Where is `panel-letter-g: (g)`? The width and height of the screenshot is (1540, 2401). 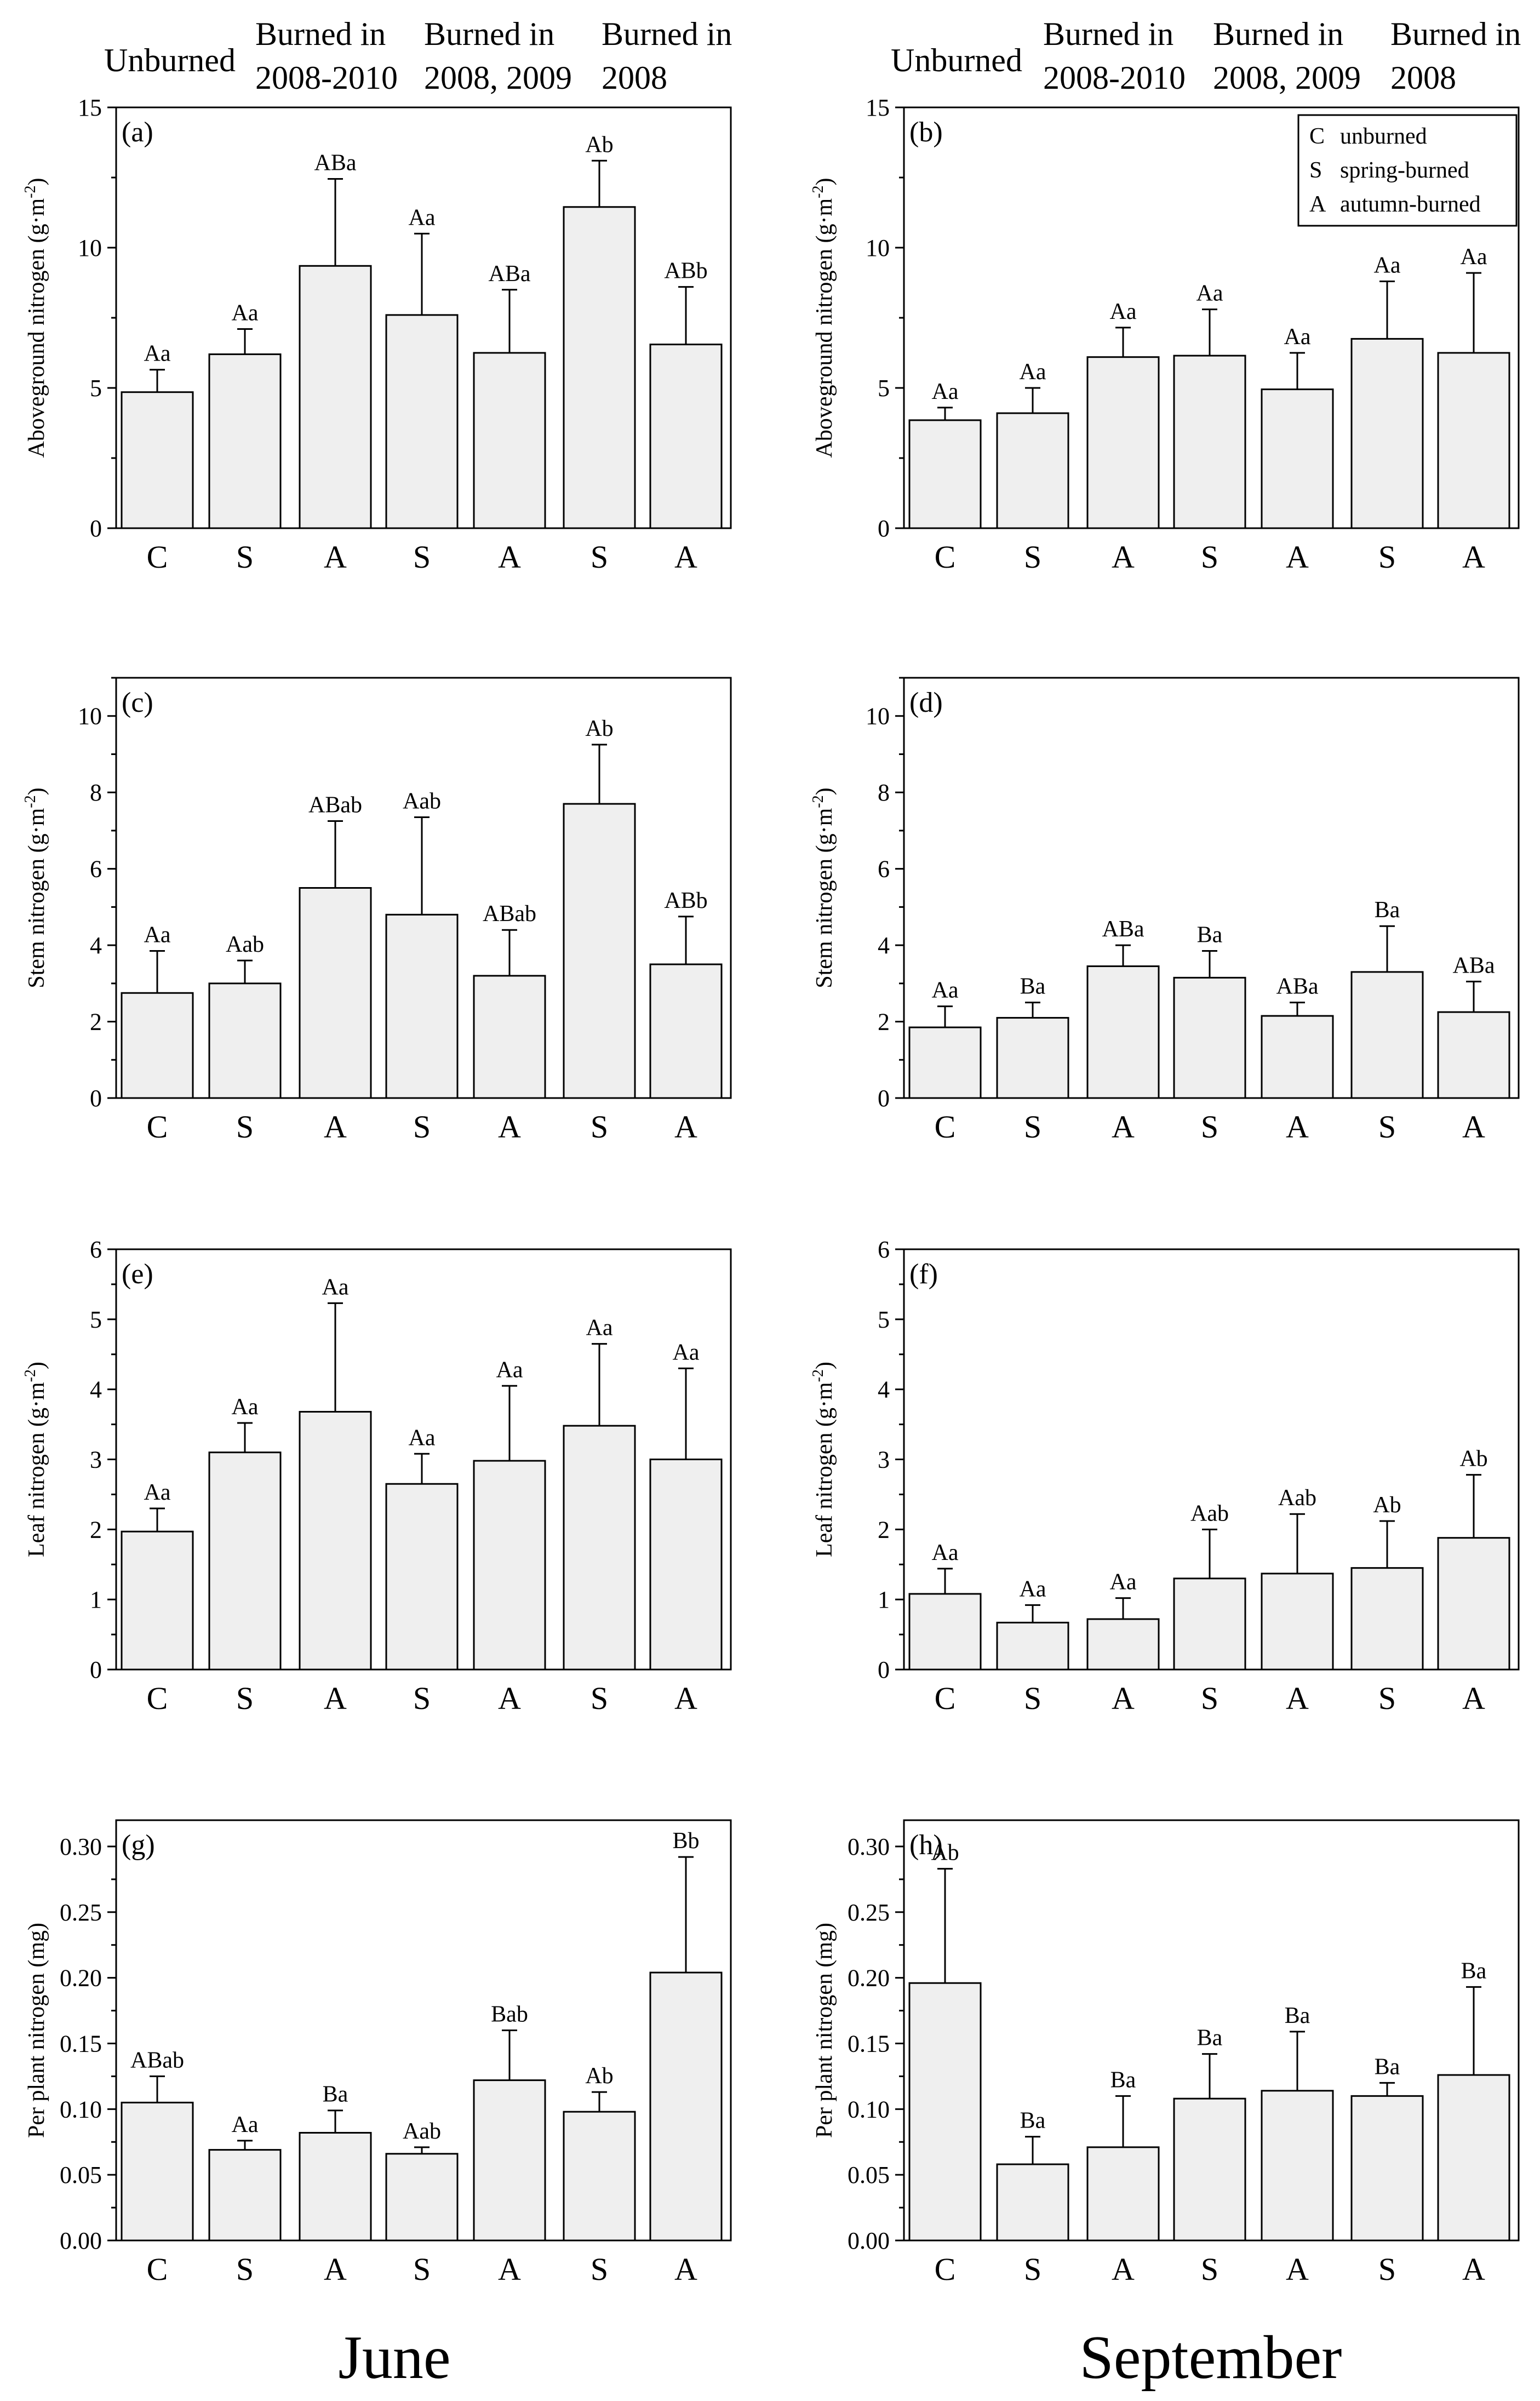
panel-letter-g: (g) is located at coordinates (138, 1845).